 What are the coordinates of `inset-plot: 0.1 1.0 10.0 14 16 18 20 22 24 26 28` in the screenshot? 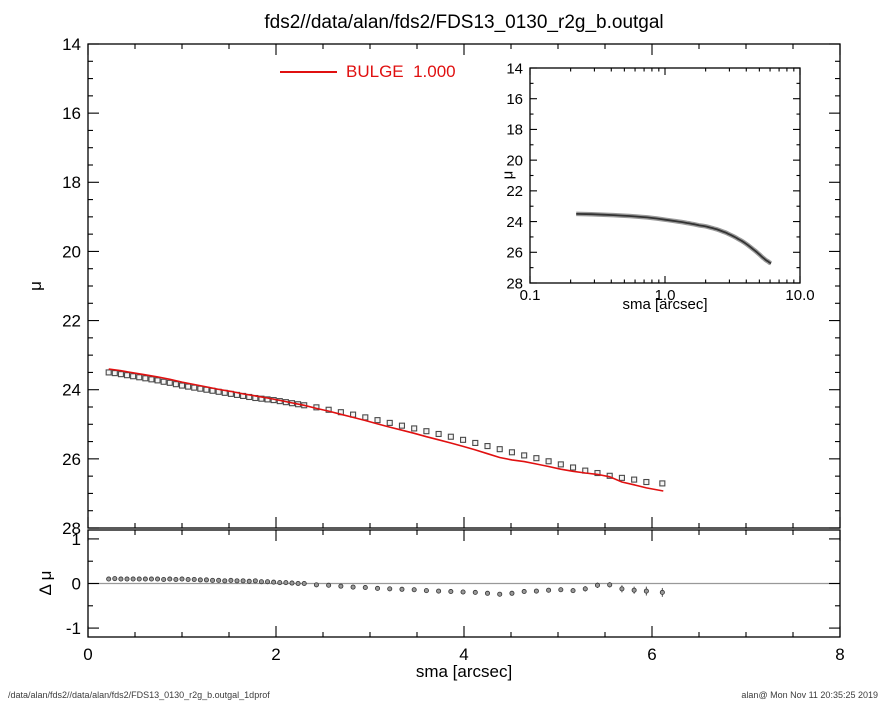 It's located at (660, 182).